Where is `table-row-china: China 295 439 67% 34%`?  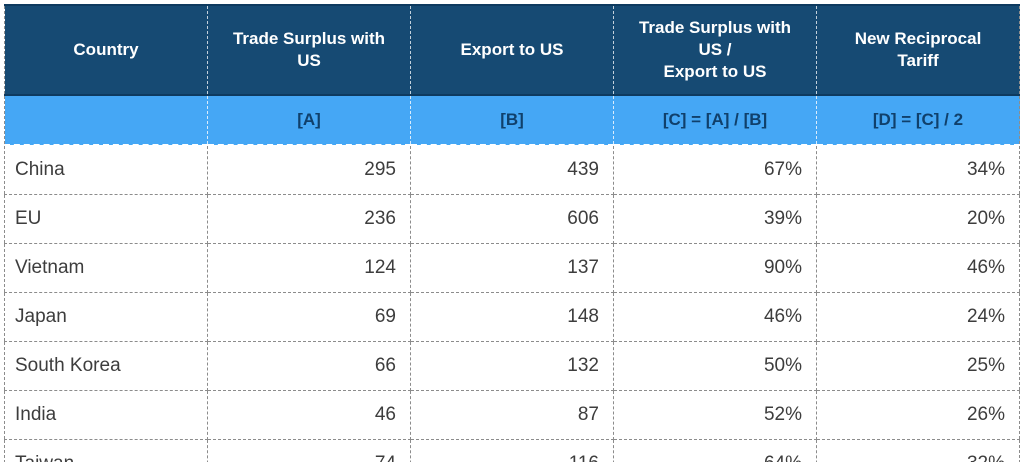 table-row-china: China 295 439 67% 34% is located at coordinates (512, 170).